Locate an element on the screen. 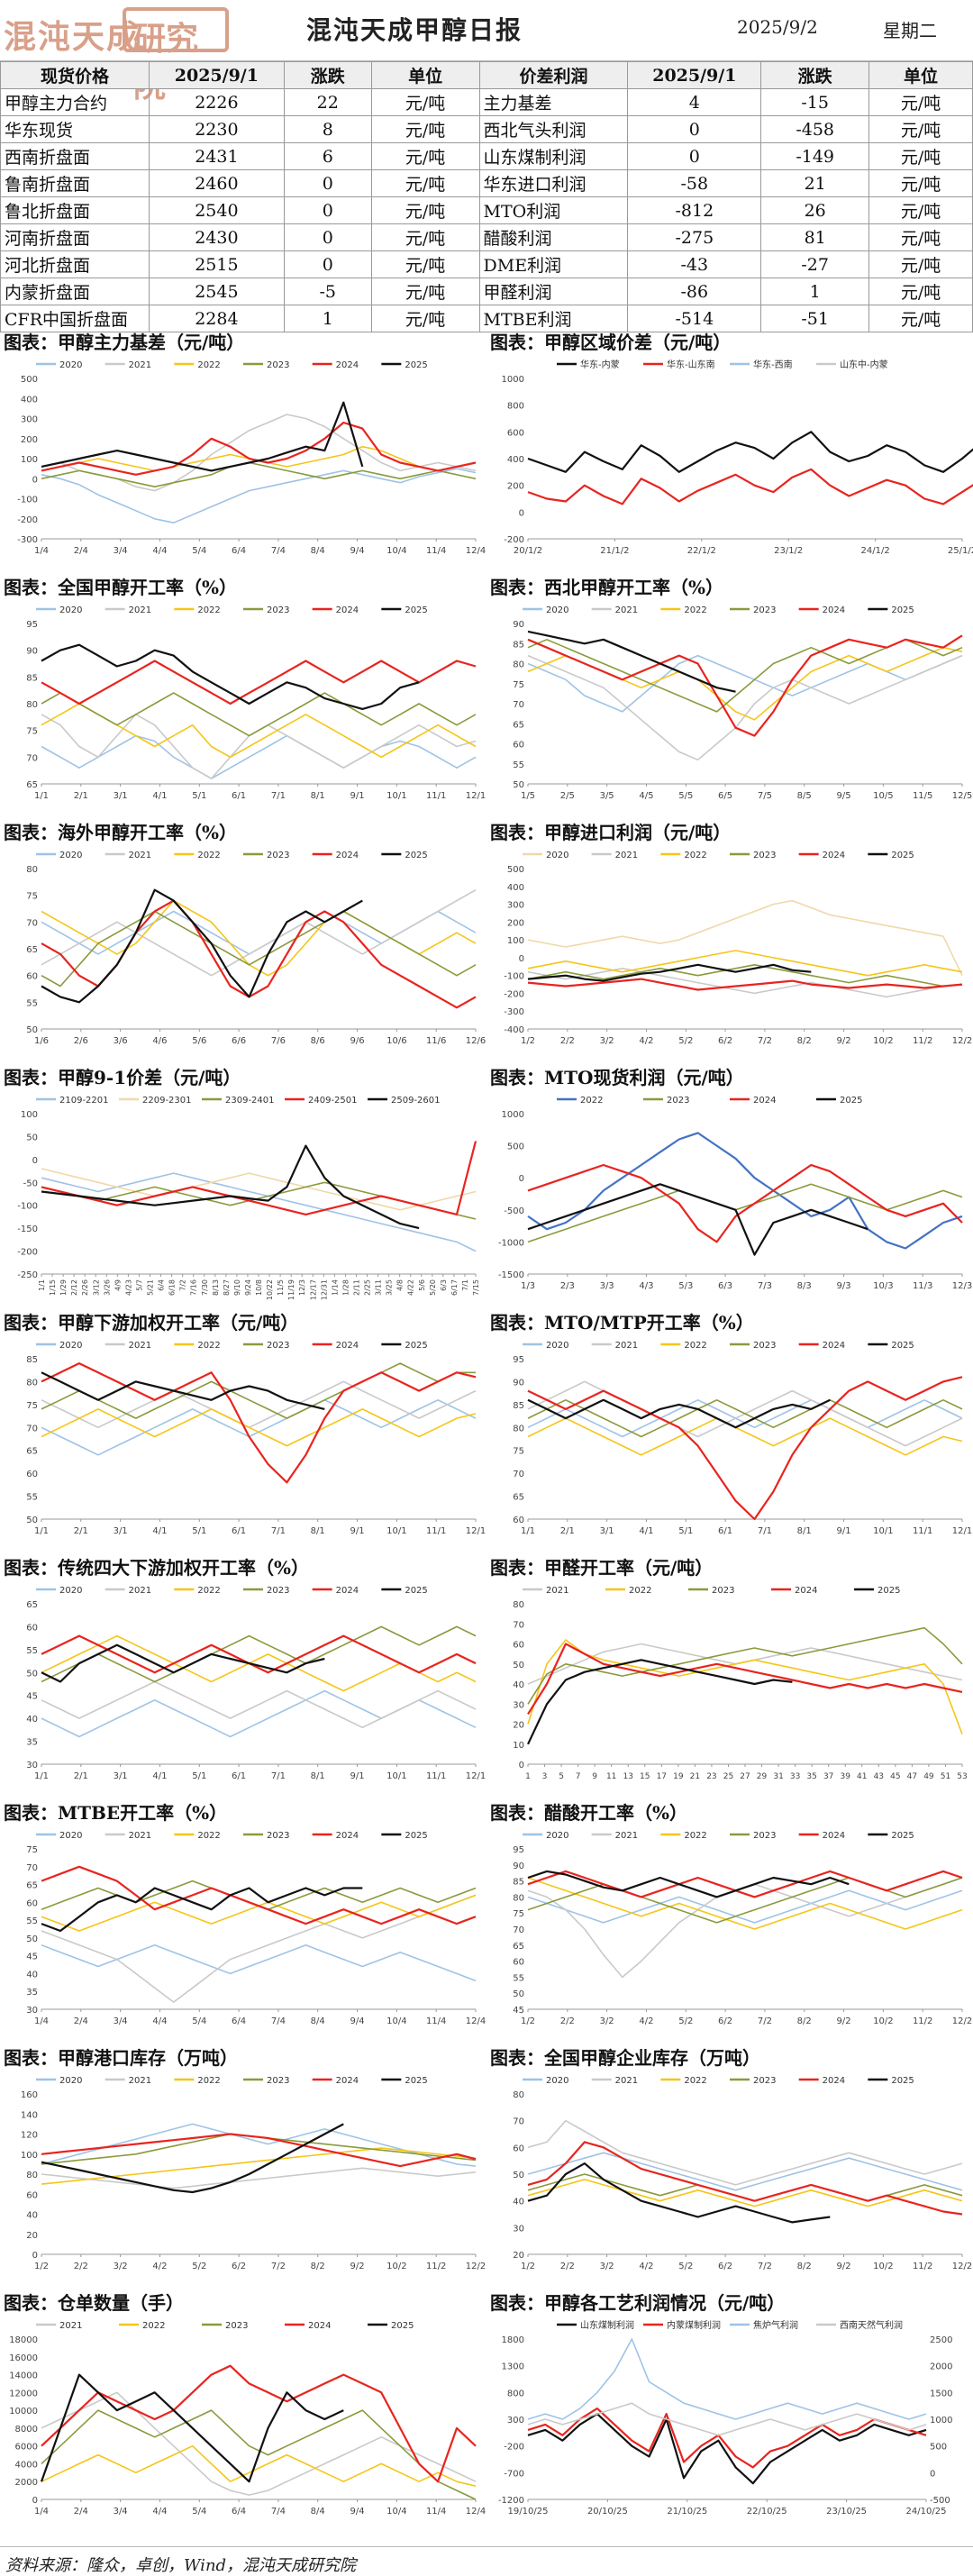 This screenshot has height=2576, width=973. report-date: 2025/9/2 is located at coordinates (777, 27).